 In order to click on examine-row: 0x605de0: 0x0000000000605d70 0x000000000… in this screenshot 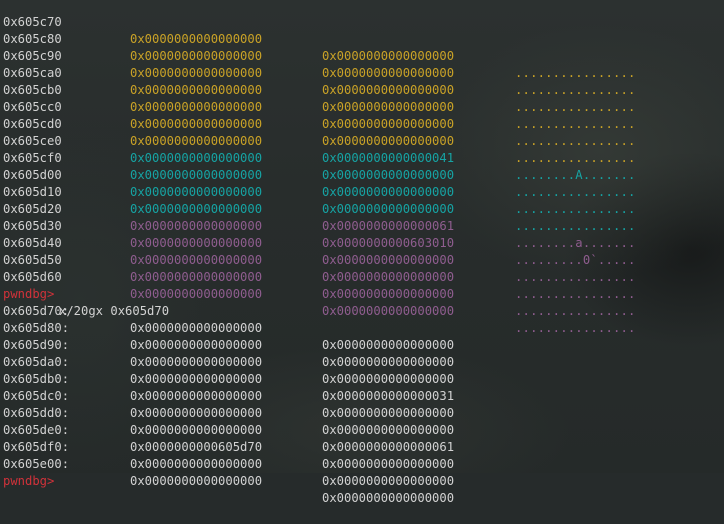, I will do `click(227, 438)`.